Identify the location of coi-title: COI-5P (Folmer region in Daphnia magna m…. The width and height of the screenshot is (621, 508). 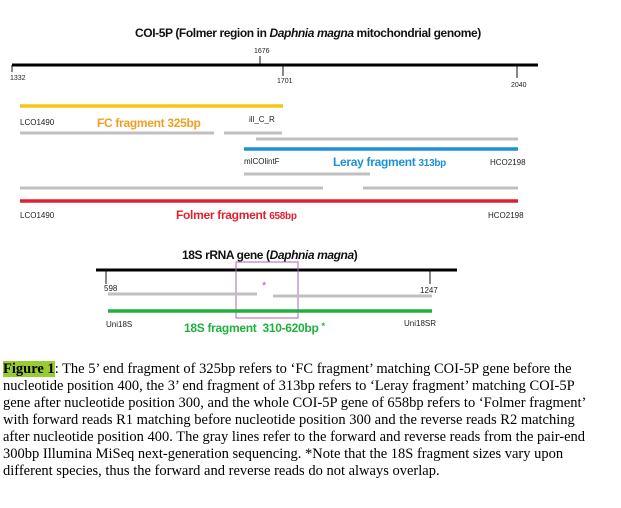
(308, 33).